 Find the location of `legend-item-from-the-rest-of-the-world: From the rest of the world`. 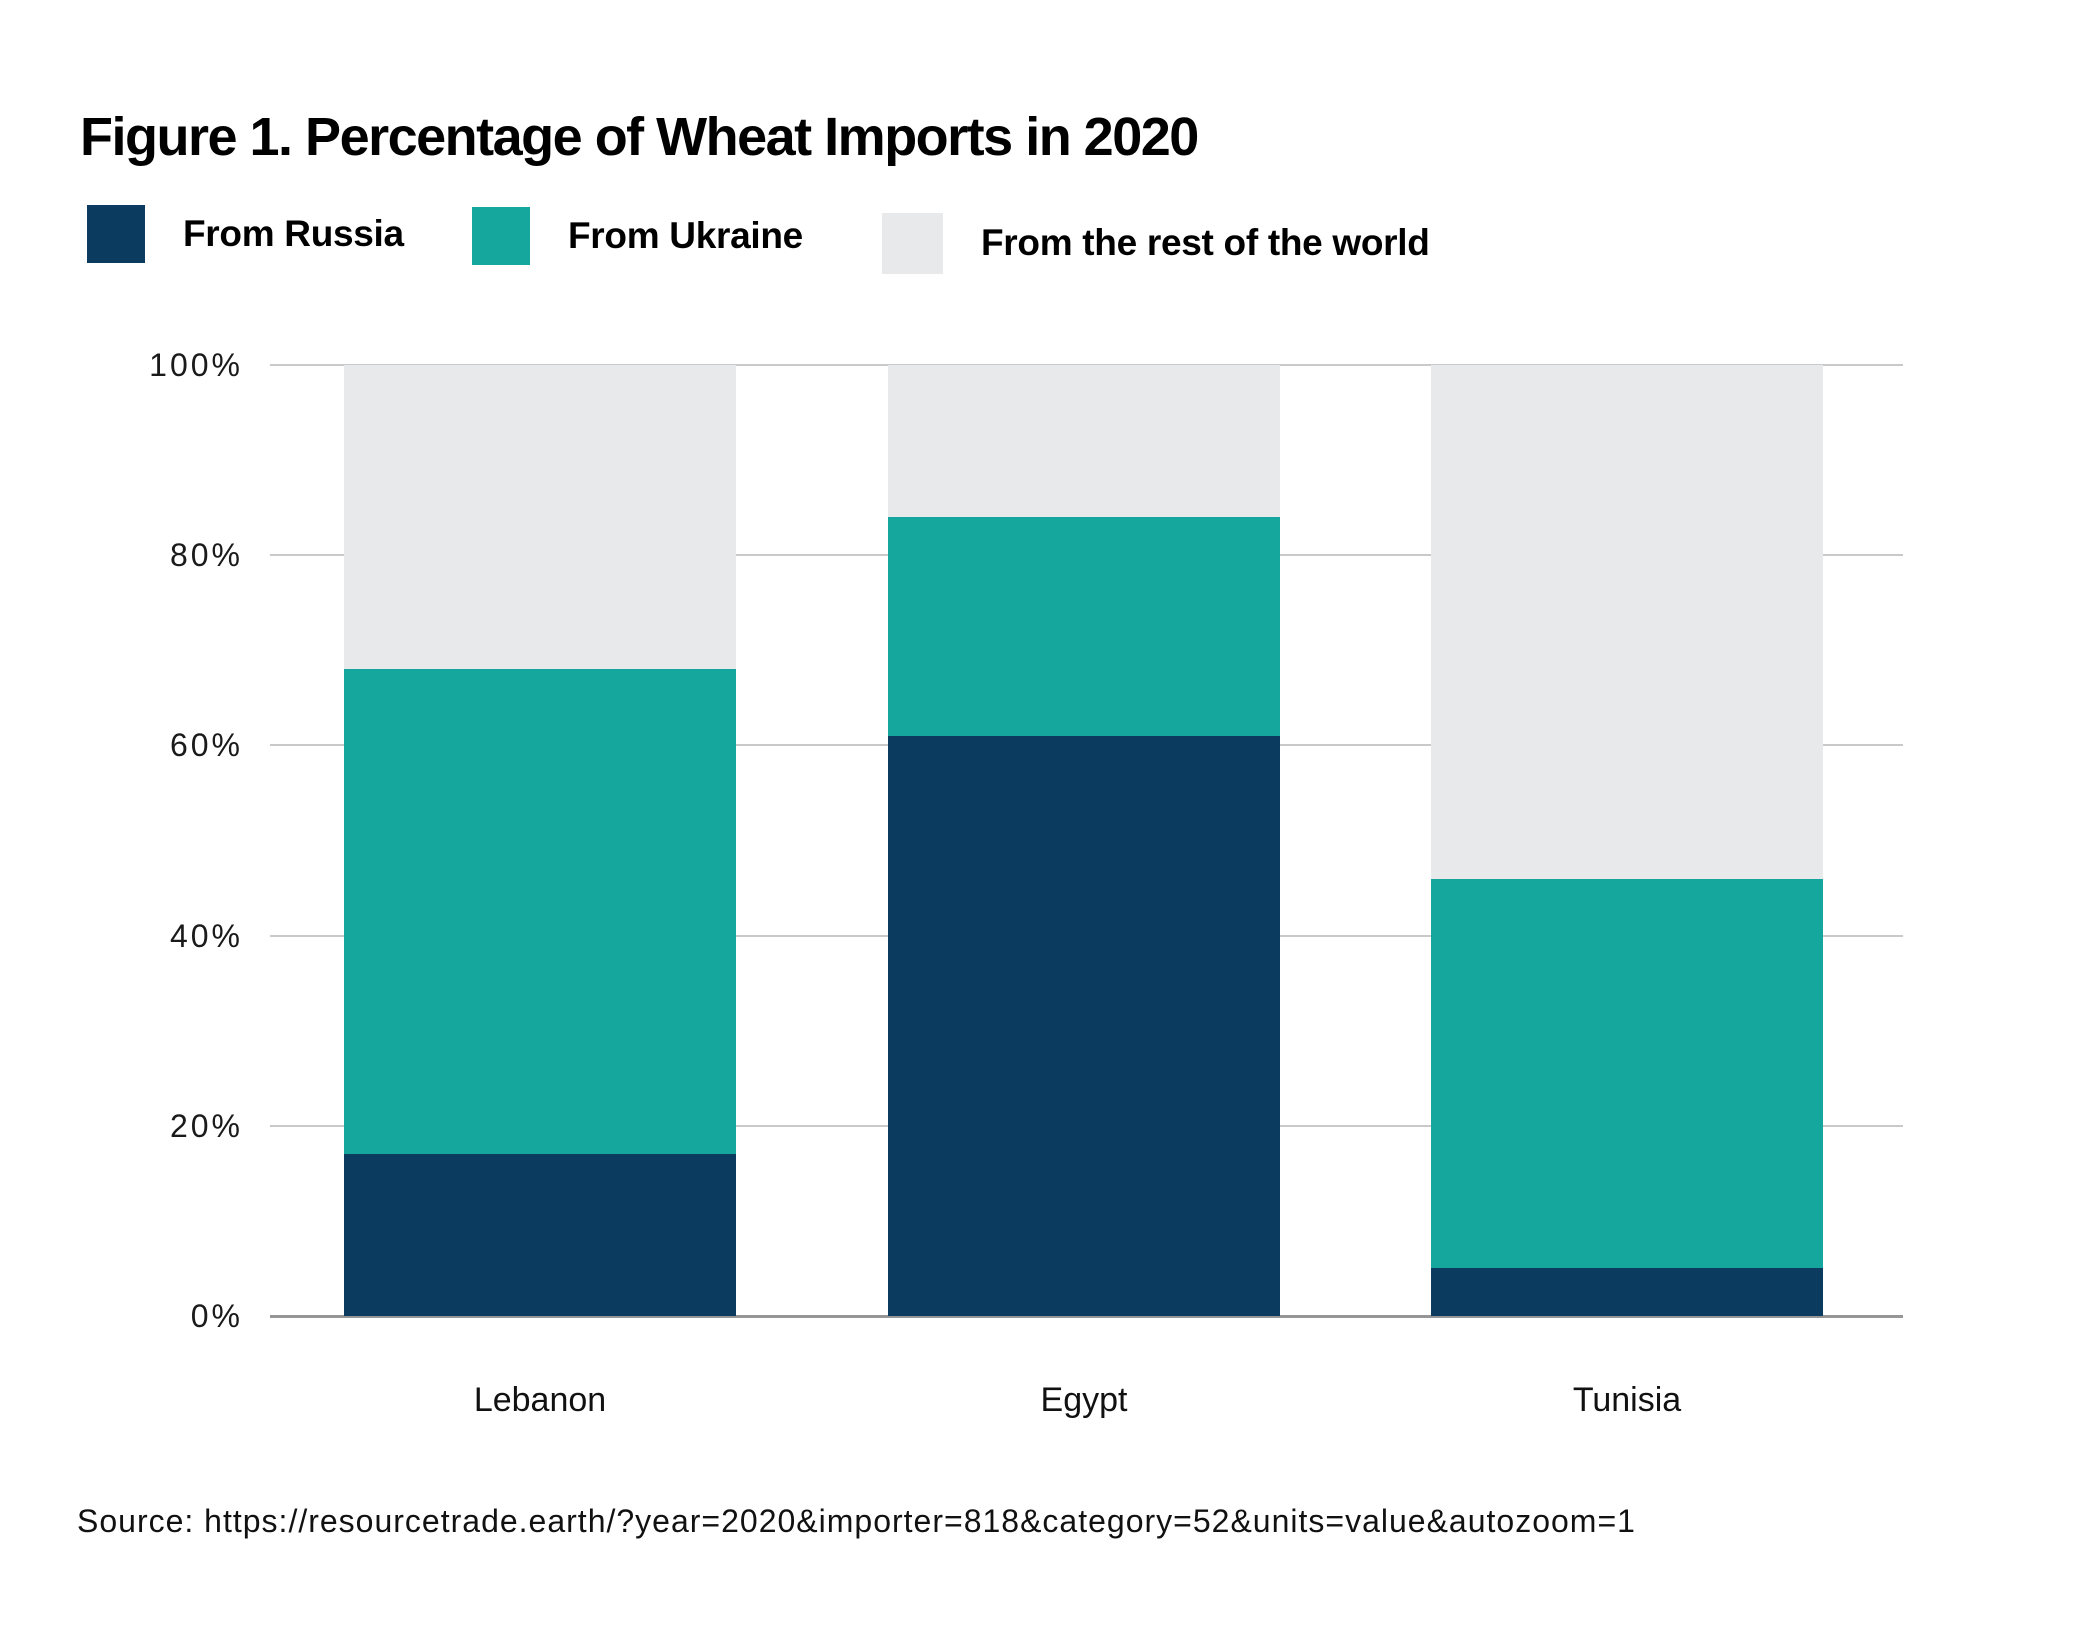

legend-item-from-the-rest-of-the-world: From the rest of the world is located at coordinates (1156, 243).